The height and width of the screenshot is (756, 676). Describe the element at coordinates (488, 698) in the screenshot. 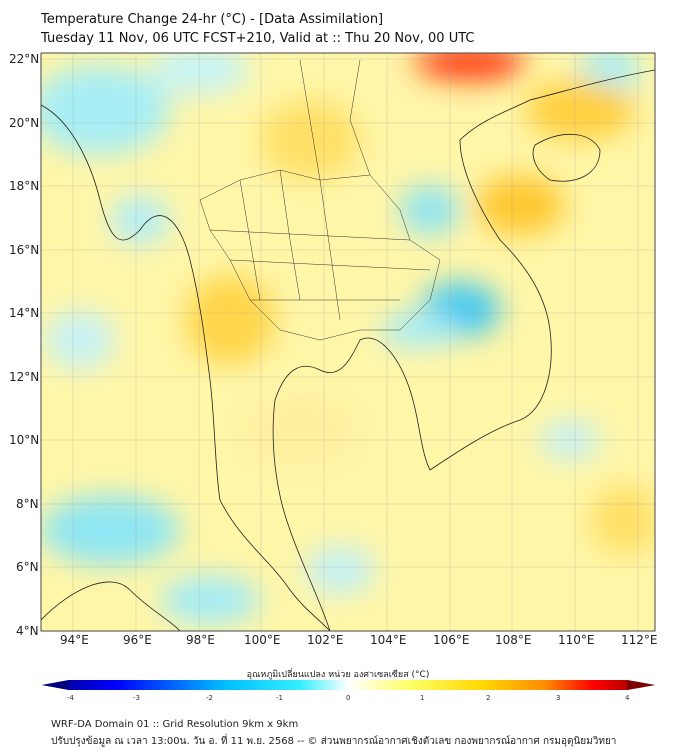

I see `colorbar-tick: 2` at that location.